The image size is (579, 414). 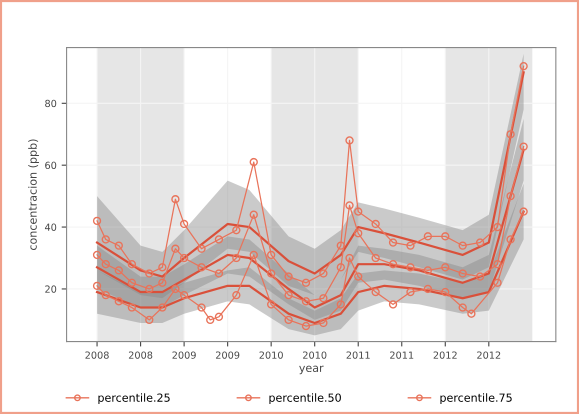 What do you see at coordinates (50, 166) in the screenshot?
I see `y-tick-label: 60` at bounding box center [50, 166].